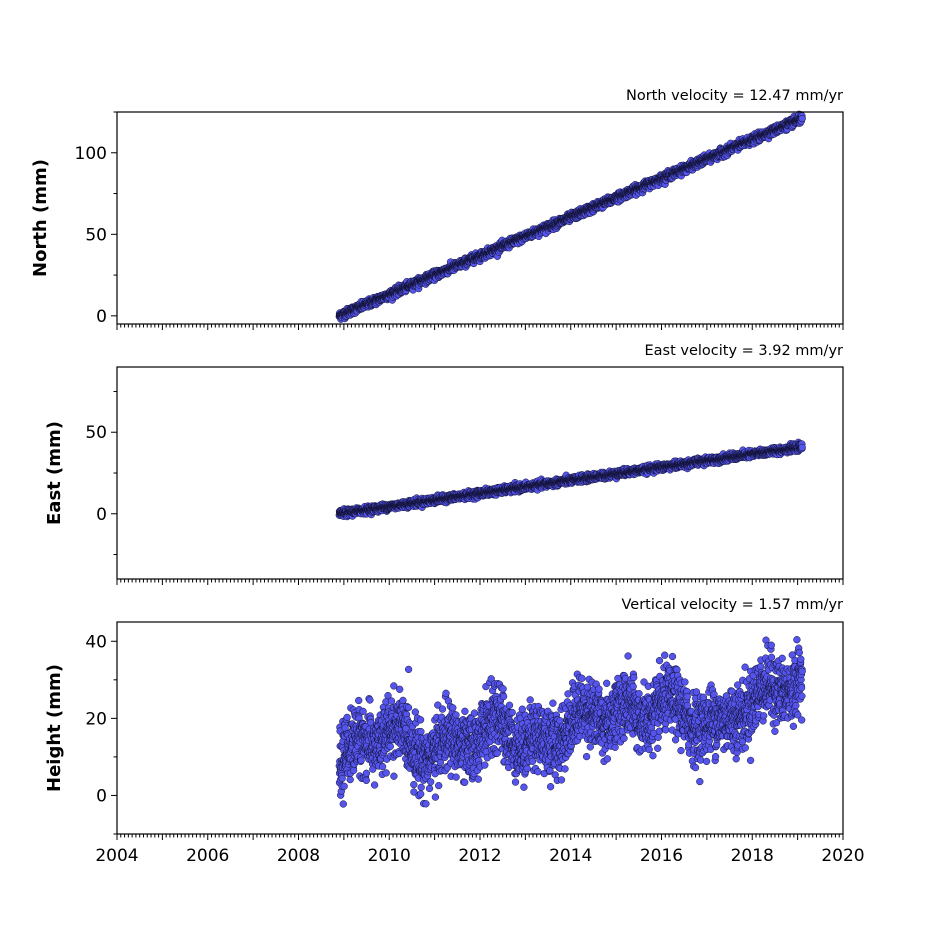 This screenshot has width=937, height=937. What do you see at coordinates (480, 327) in the screenshot?
I see `north-x-ticks` at bounding box center [480, 327].